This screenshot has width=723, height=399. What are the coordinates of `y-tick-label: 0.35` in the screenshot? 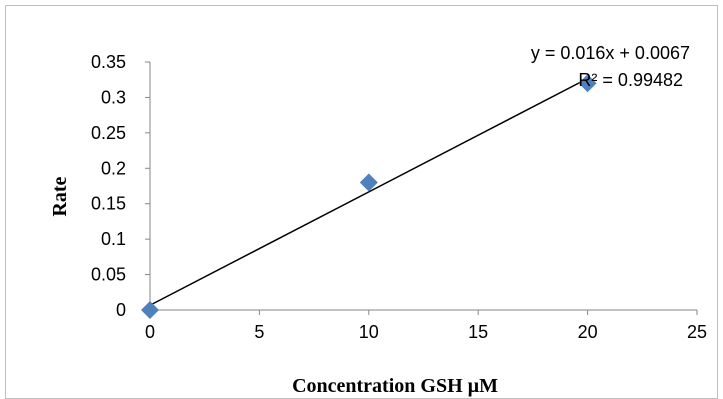 It's located at (108, 62).